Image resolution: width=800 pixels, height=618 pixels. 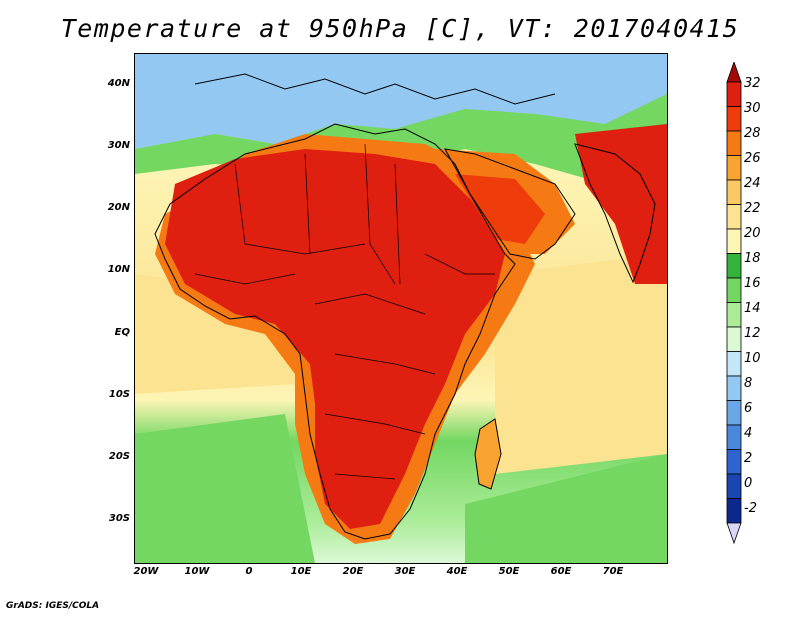 What do you see at coordinates (375, 89) in the screenshot?
I see `europe-coastline` at bounding box center [375, 89].